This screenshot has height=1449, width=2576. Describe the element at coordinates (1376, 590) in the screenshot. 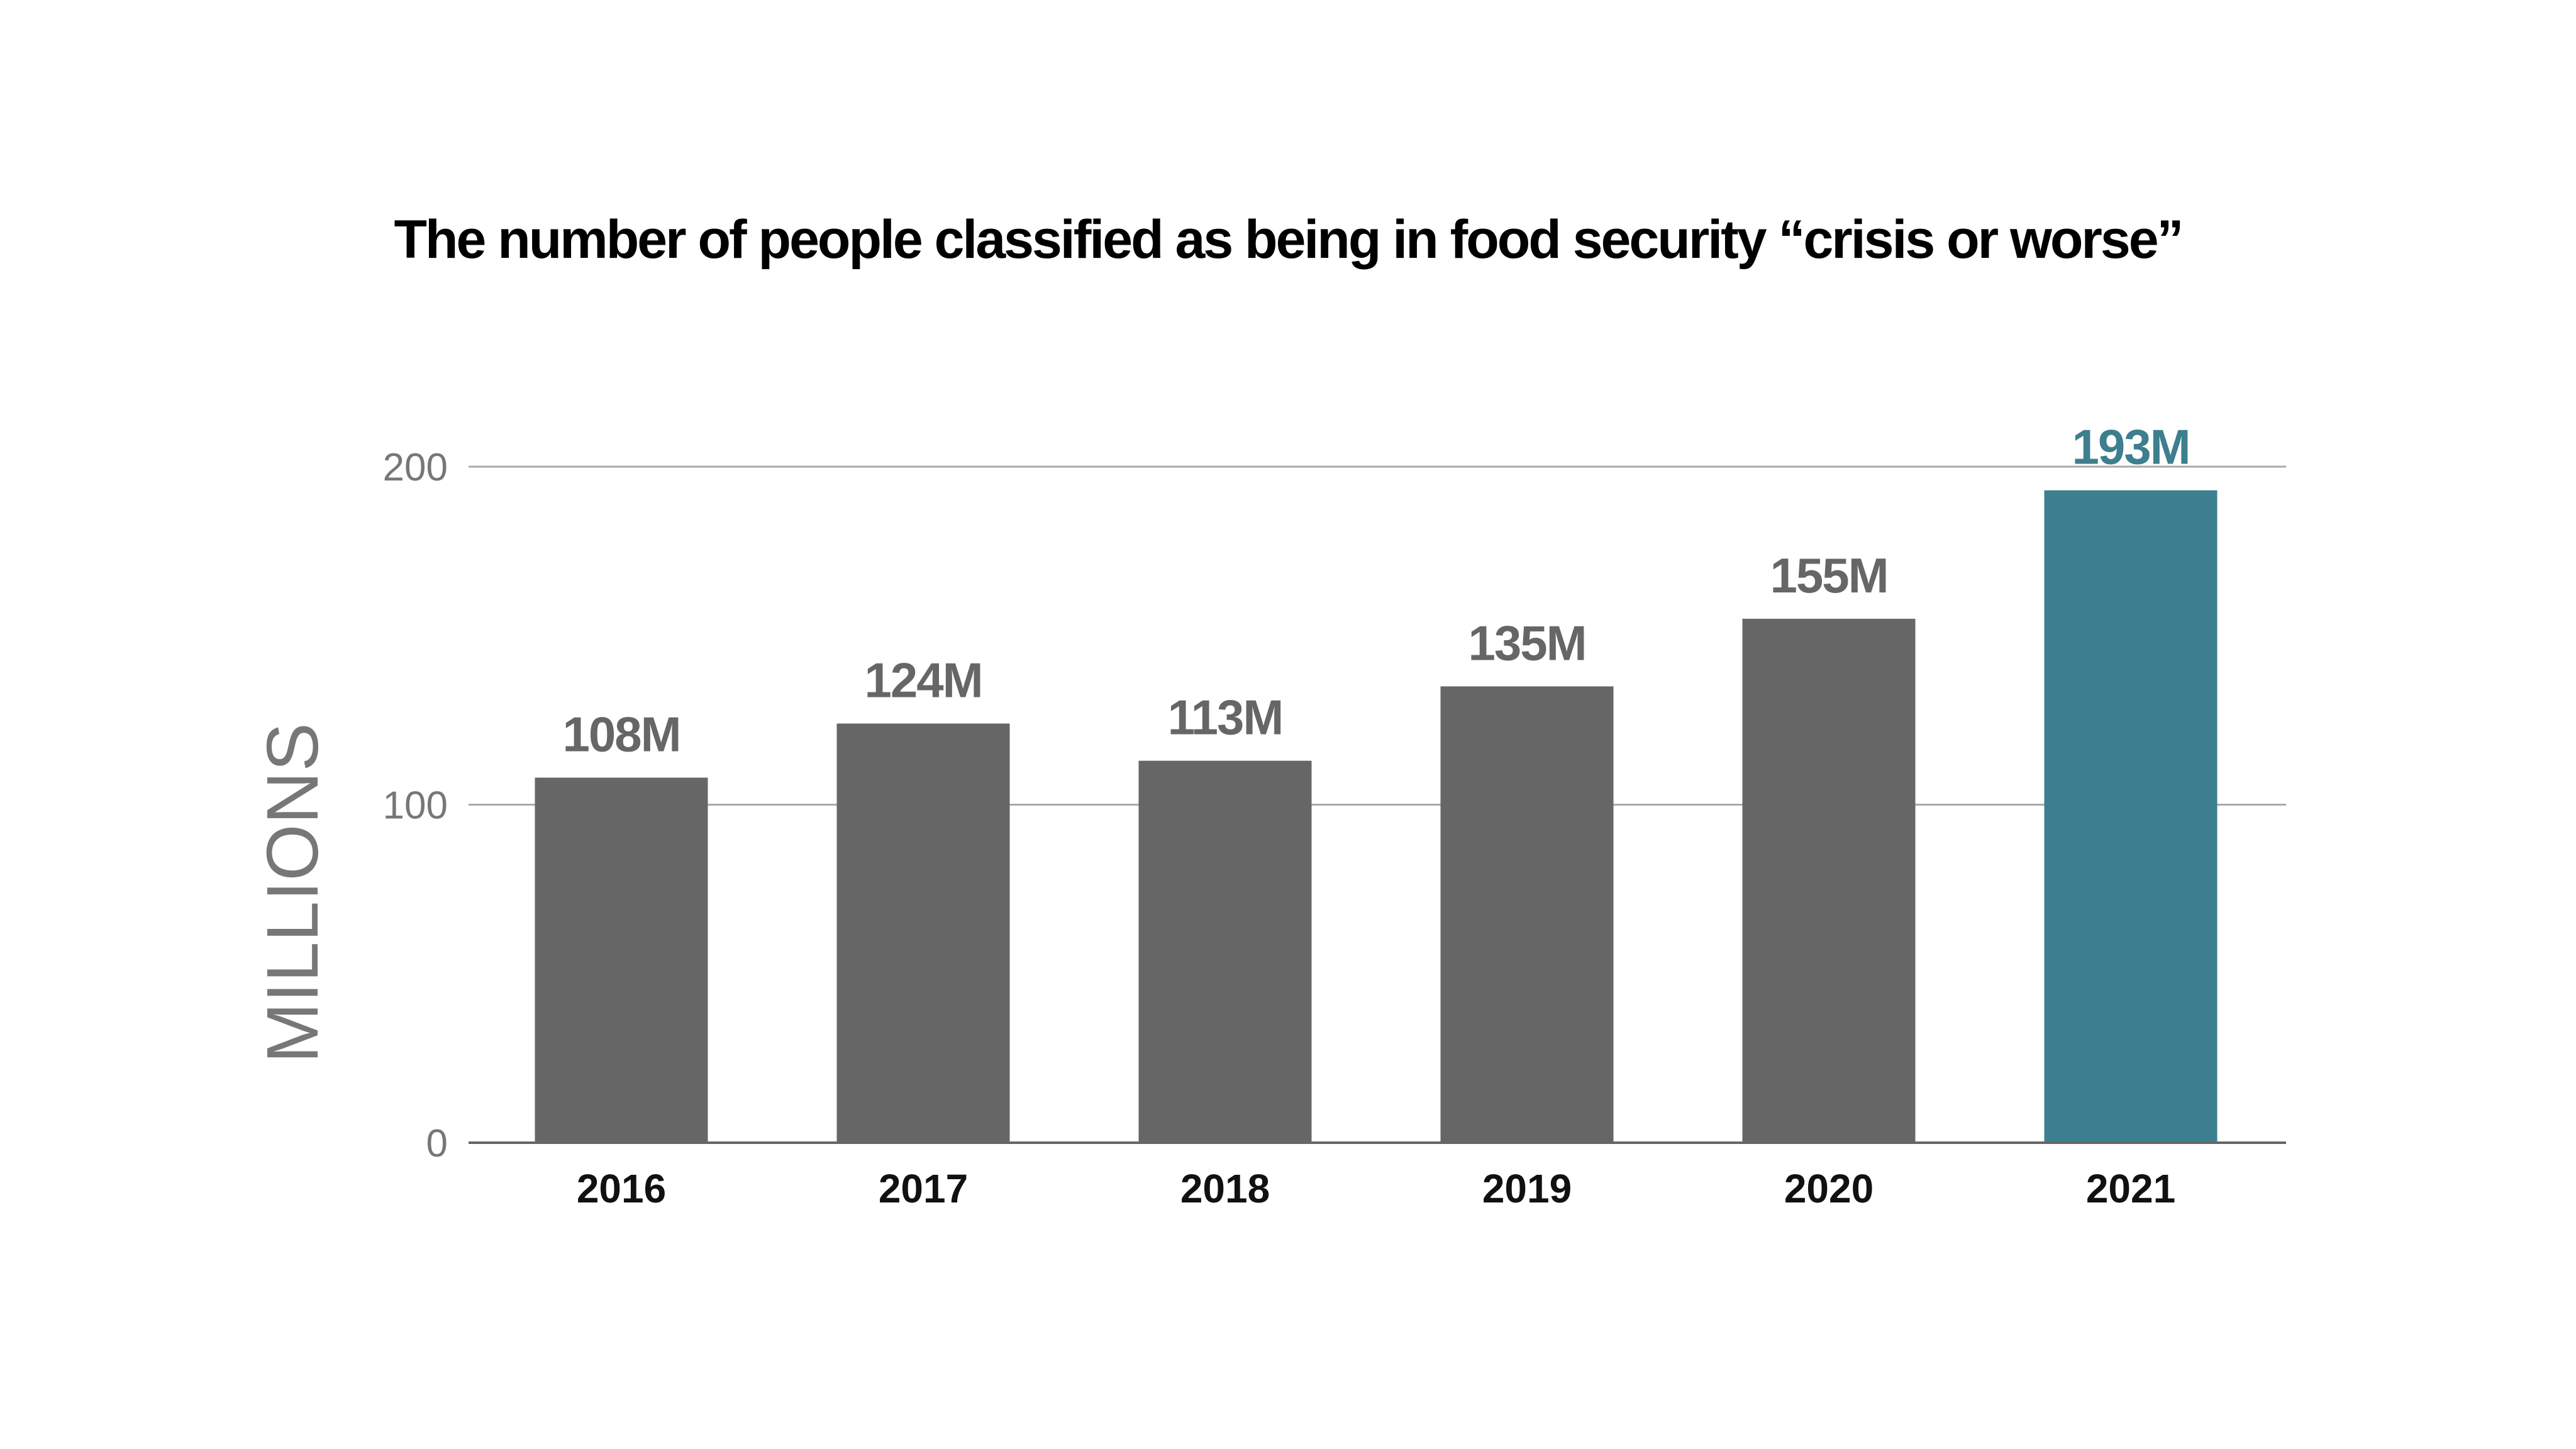

I see `value-labels: 108M 124M 113M 135M 155M 193M` at that location.